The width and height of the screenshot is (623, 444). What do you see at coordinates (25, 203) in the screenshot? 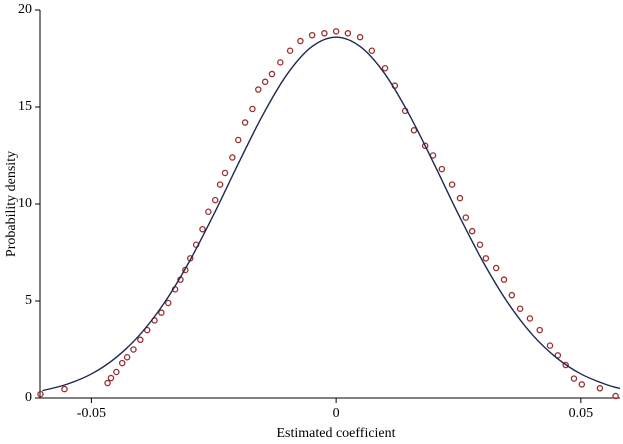
I see `y-tick-label: 10` at bounding box center [25, 203].